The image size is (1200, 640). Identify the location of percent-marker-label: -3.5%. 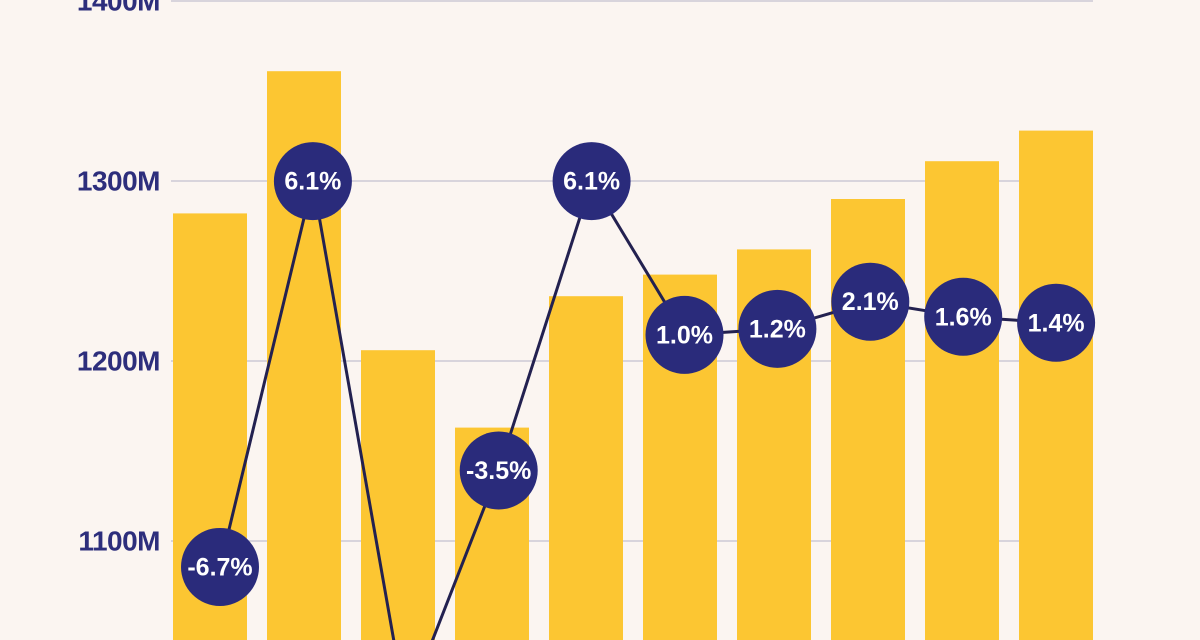
(498, 471).